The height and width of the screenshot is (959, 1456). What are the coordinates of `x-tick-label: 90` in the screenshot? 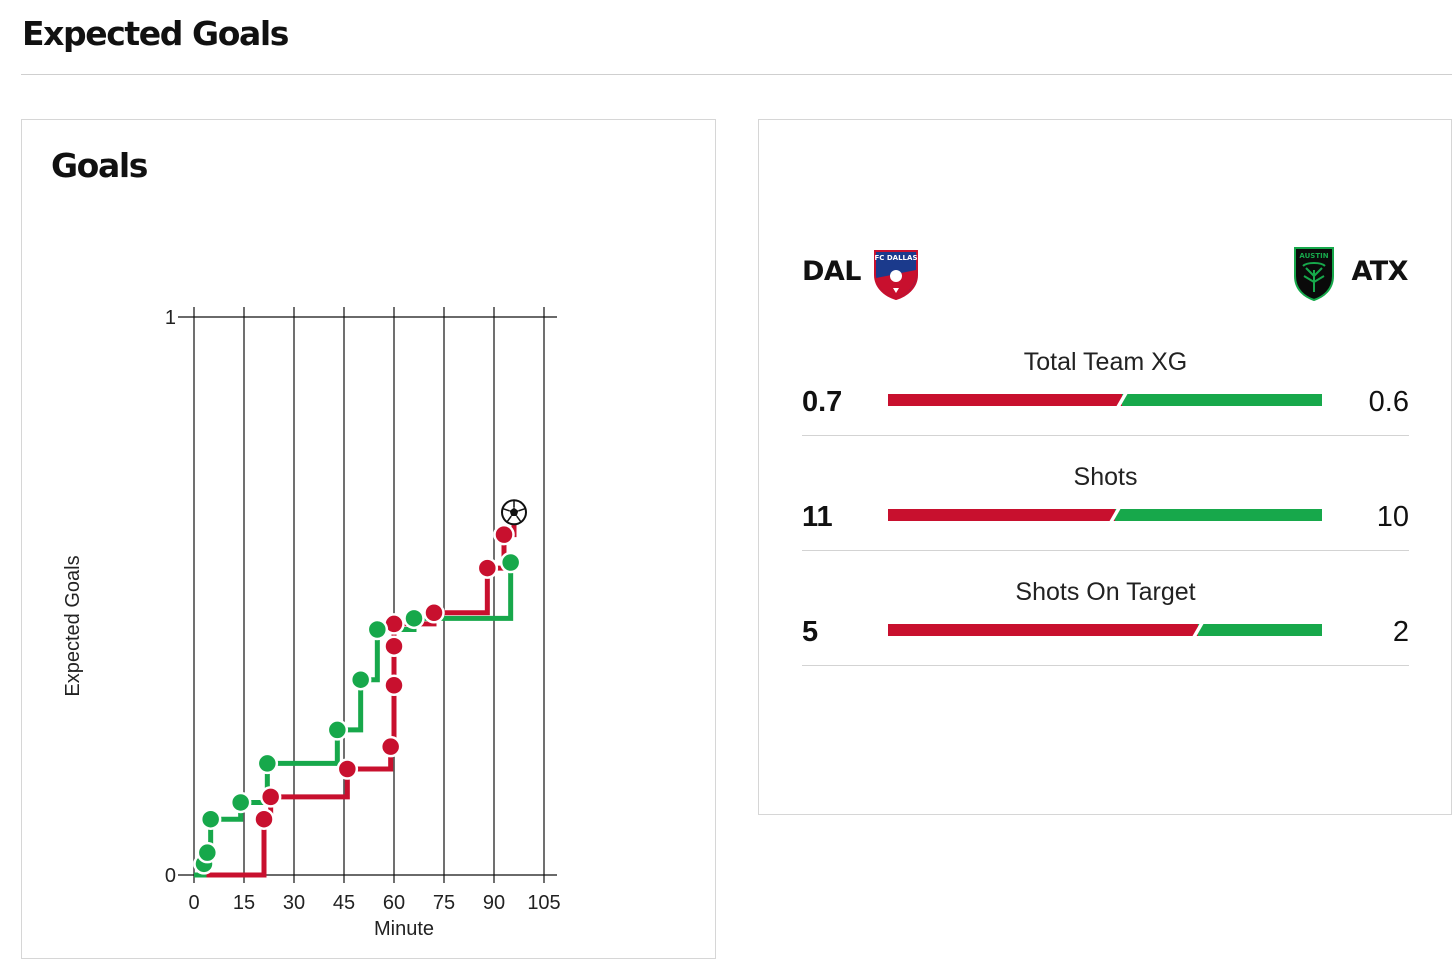 It's located at (494, 903).